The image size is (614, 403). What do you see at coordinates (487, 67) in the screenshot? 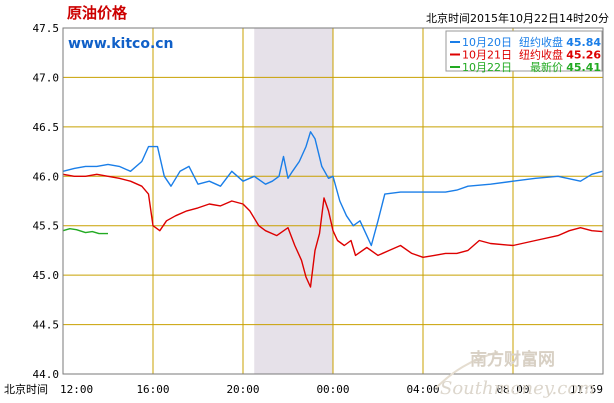
I see `legend-series-name: 10月22日` at bounding box center [487, 67].